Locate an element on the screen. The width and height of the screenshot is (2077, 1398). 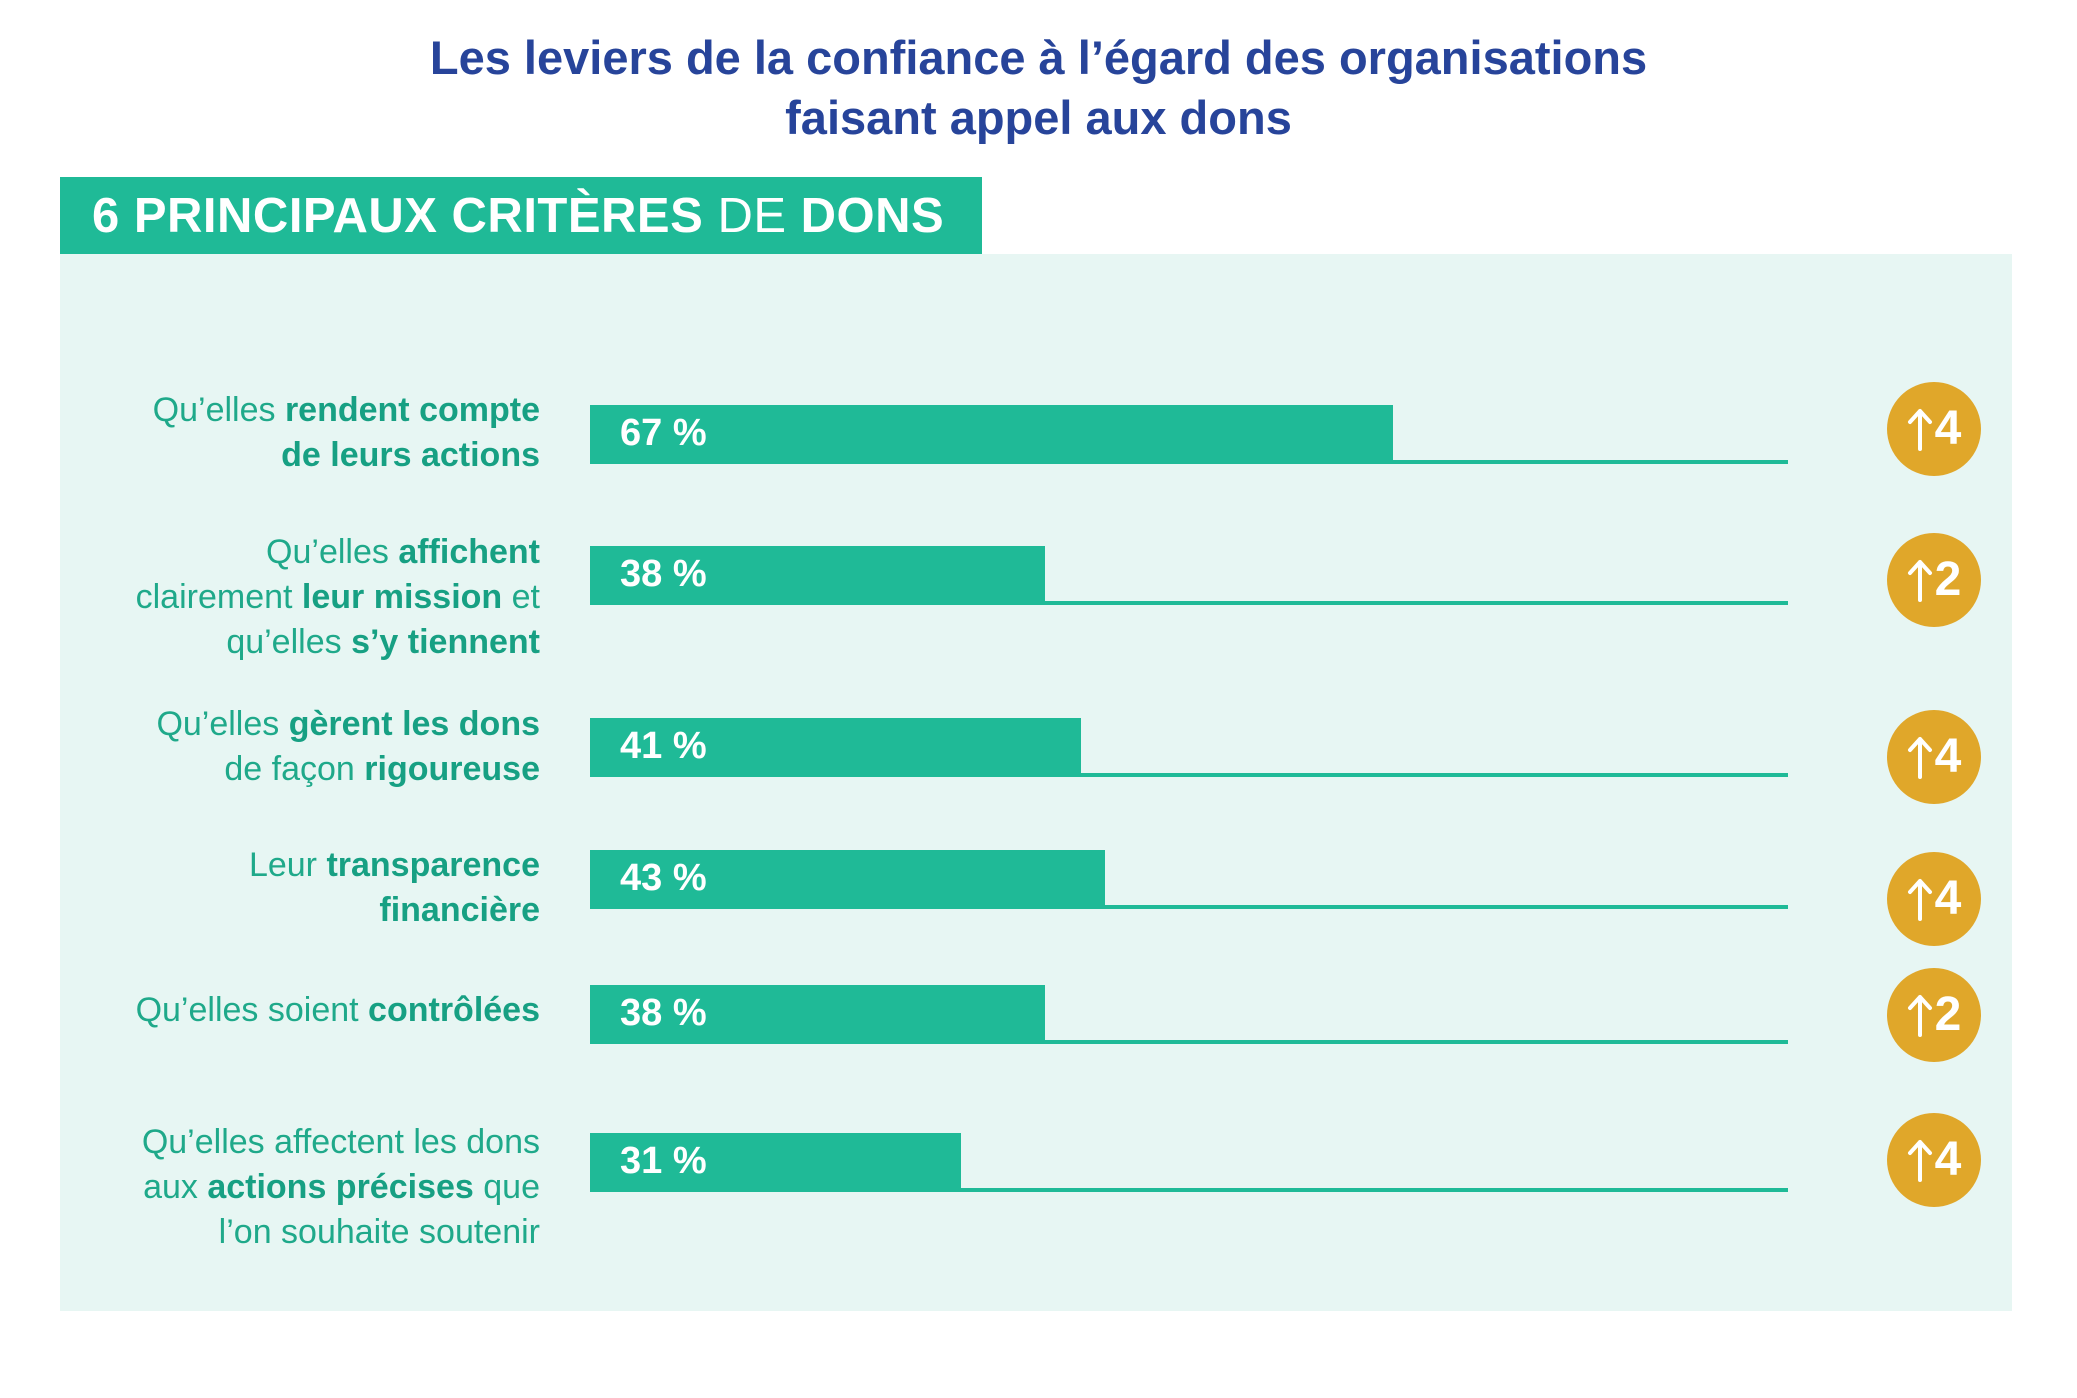
bar: 31 % is located at coordinates (775, 1161).